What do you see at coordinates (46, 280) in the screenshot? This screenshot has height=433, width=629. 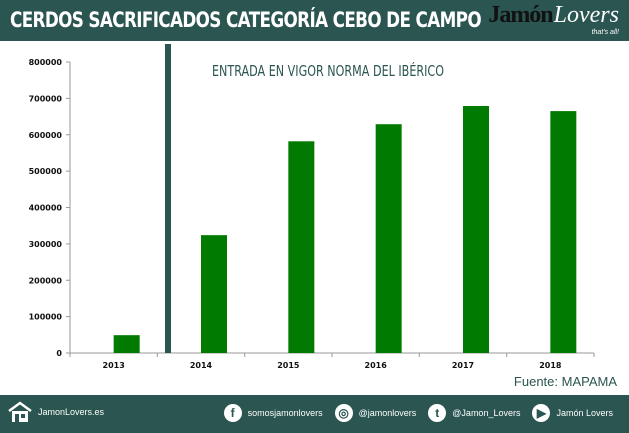 I see `y-tick-label: 200000` at bounding box center [46, 280].